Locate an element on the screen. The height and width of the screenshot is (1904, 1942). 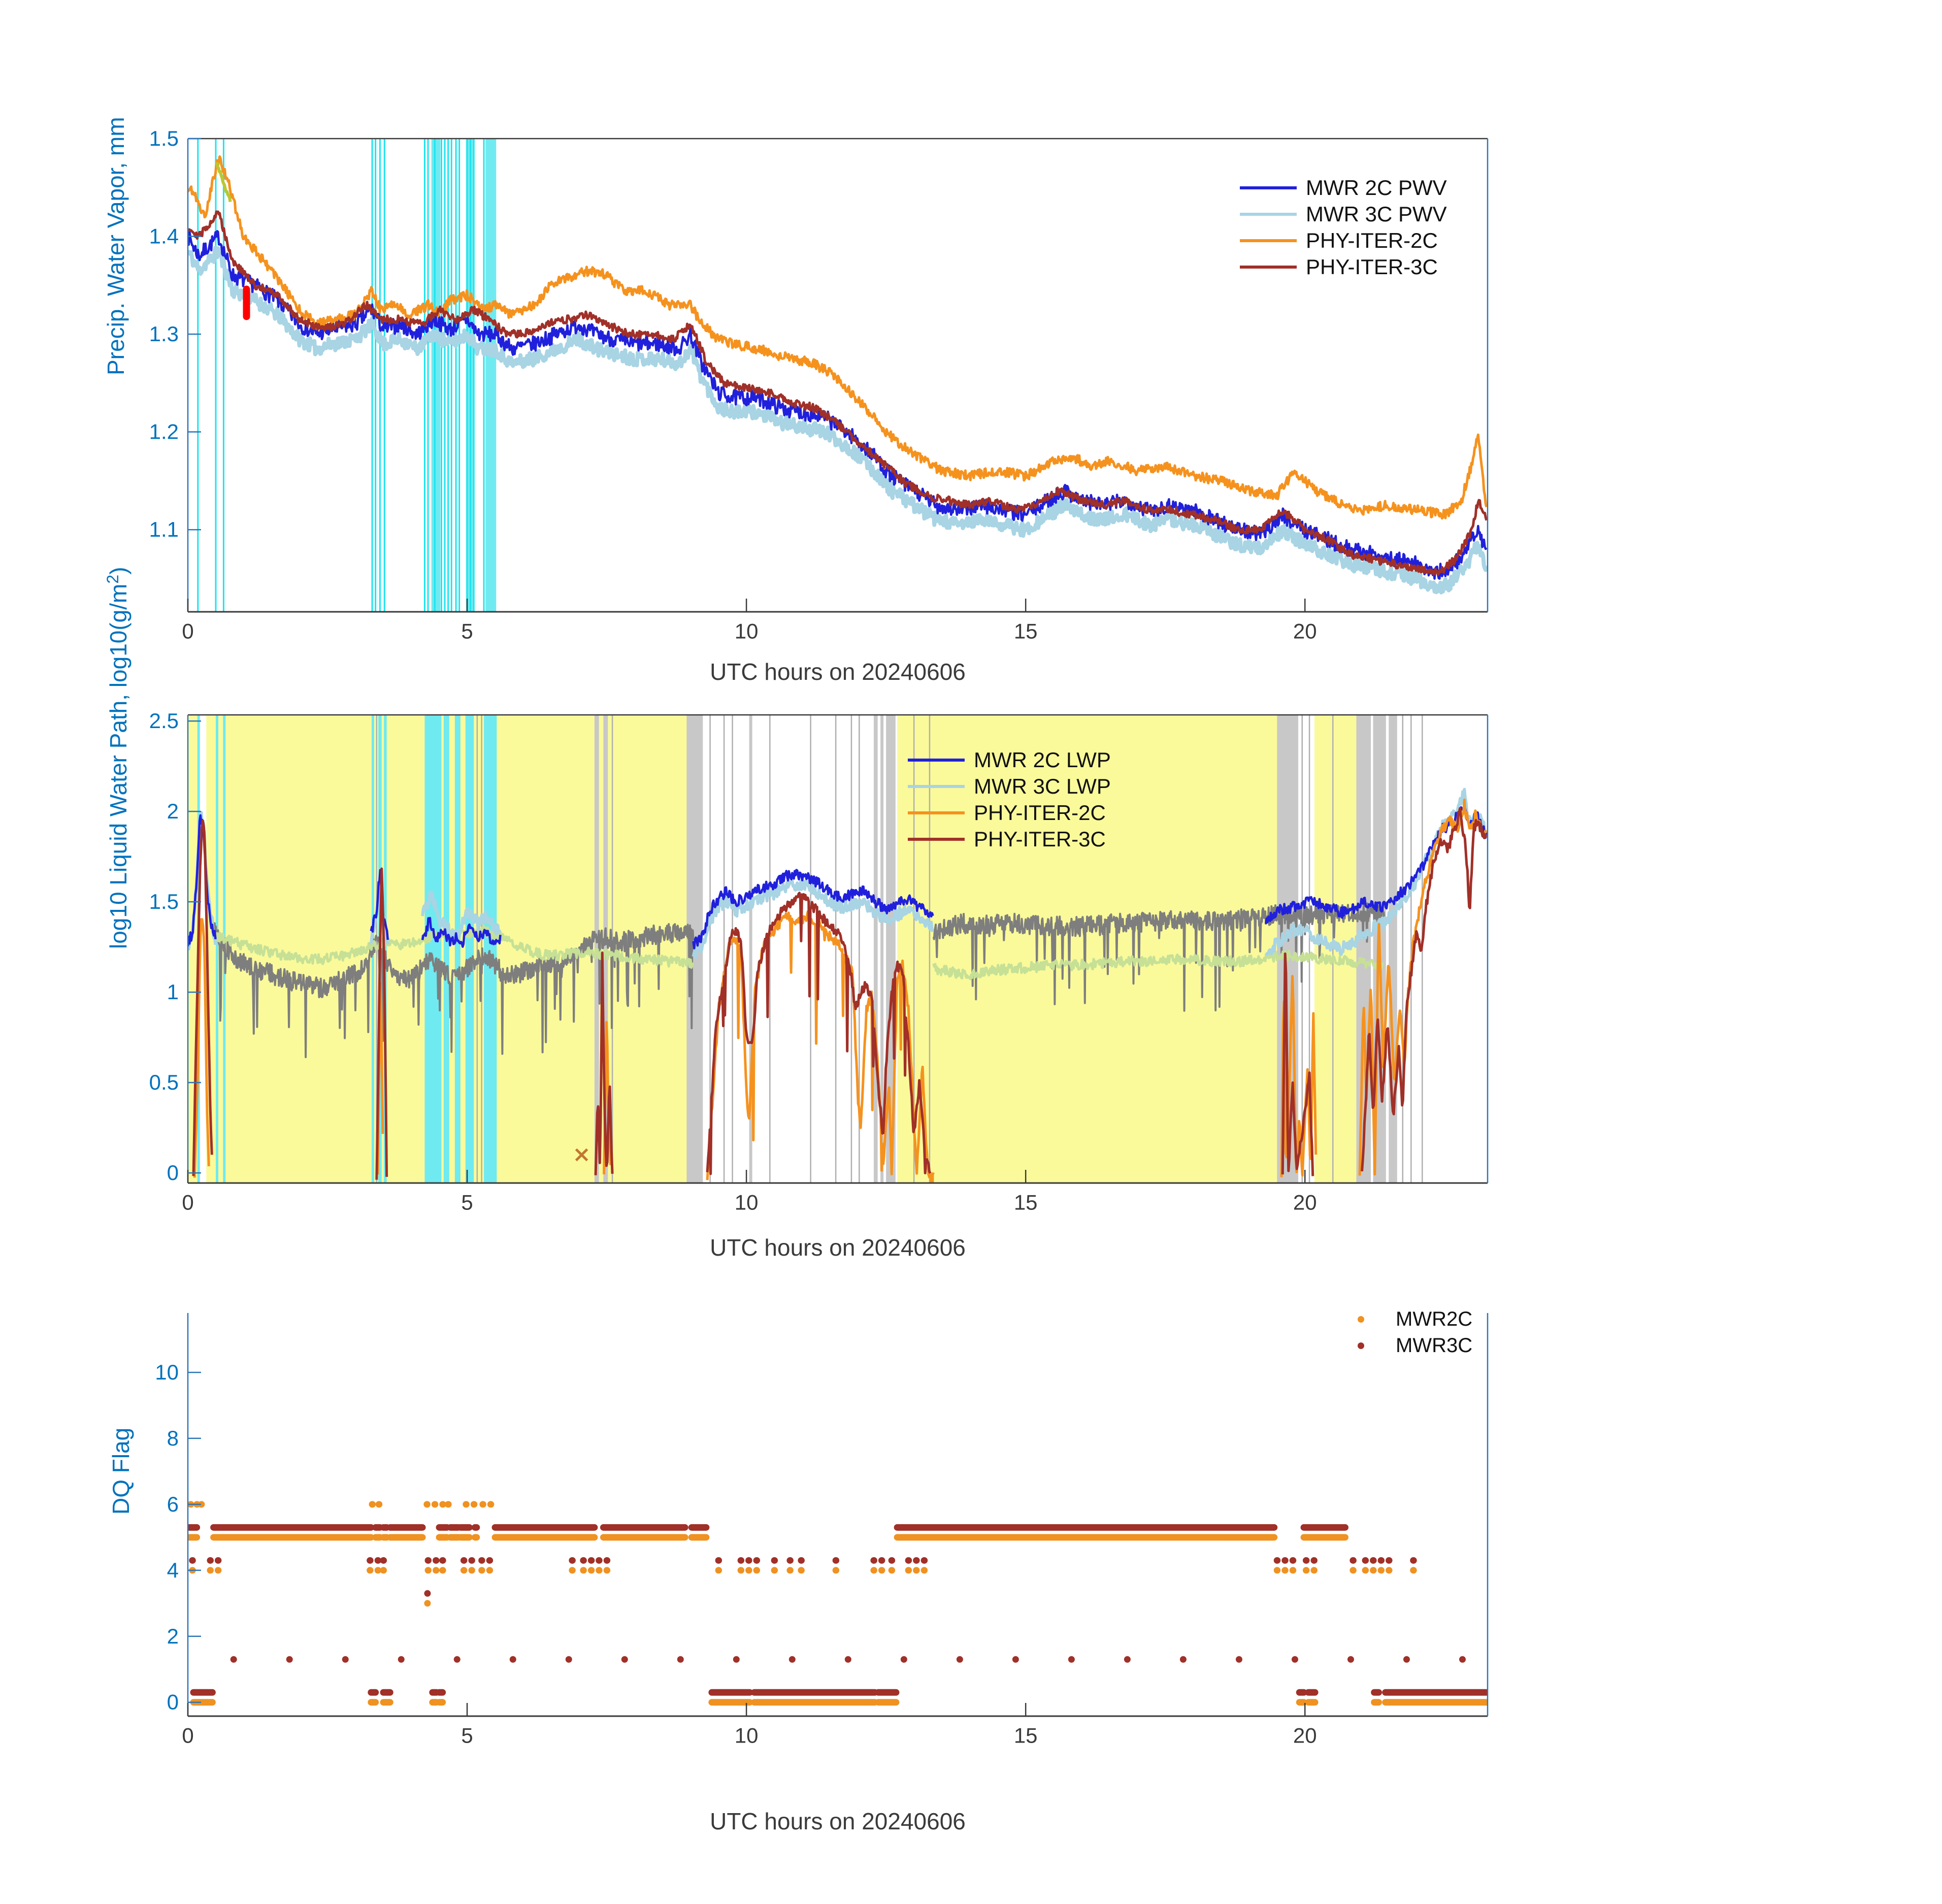
lwp-x-tick-label: 0 is located at coordinates (187, 1202).